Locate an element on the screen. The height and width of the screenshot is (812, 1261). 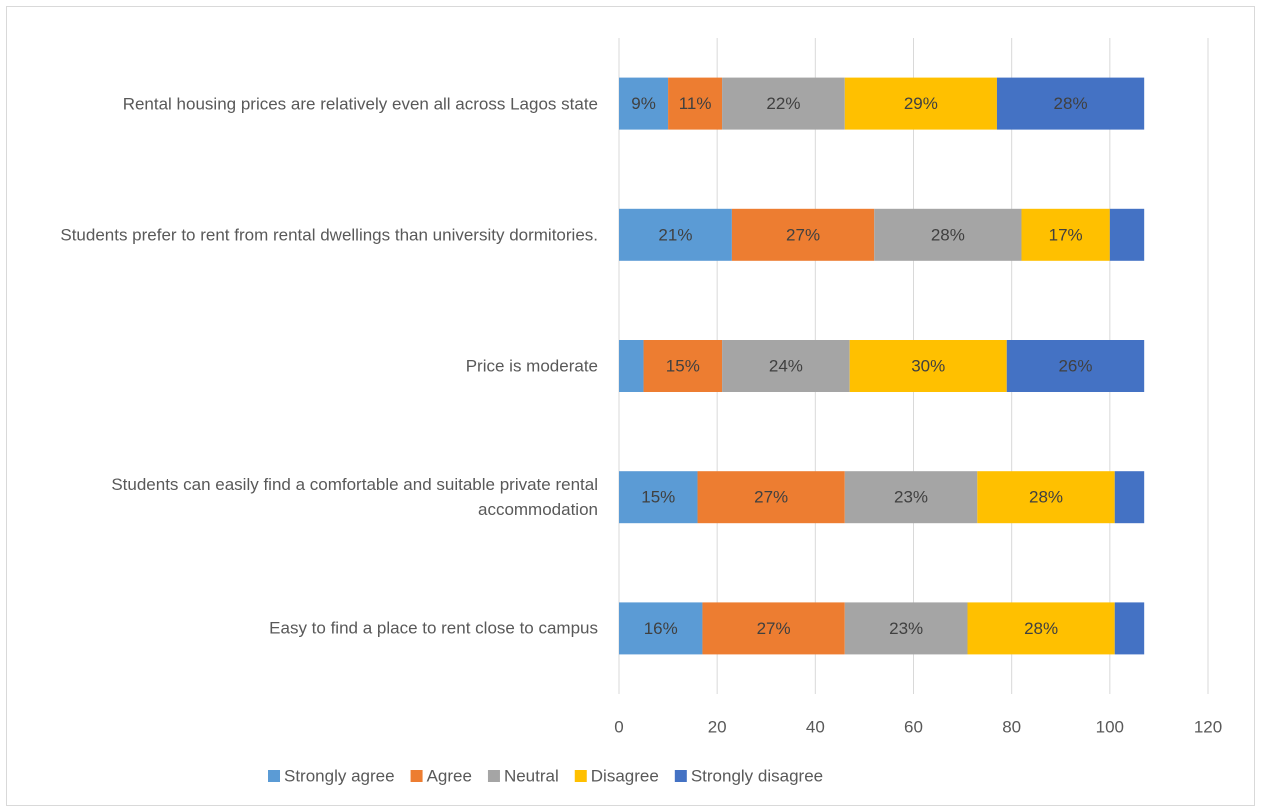
x-tick-label: 60 is located at coordinates (913, 726).